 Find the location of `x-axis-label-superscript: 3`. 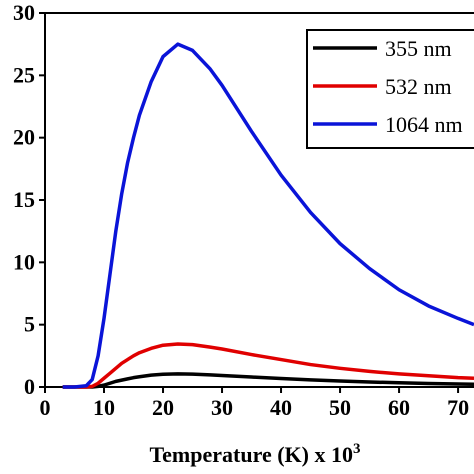

x-axis-label-superscript: 3 is located at coordinates (357, 449).